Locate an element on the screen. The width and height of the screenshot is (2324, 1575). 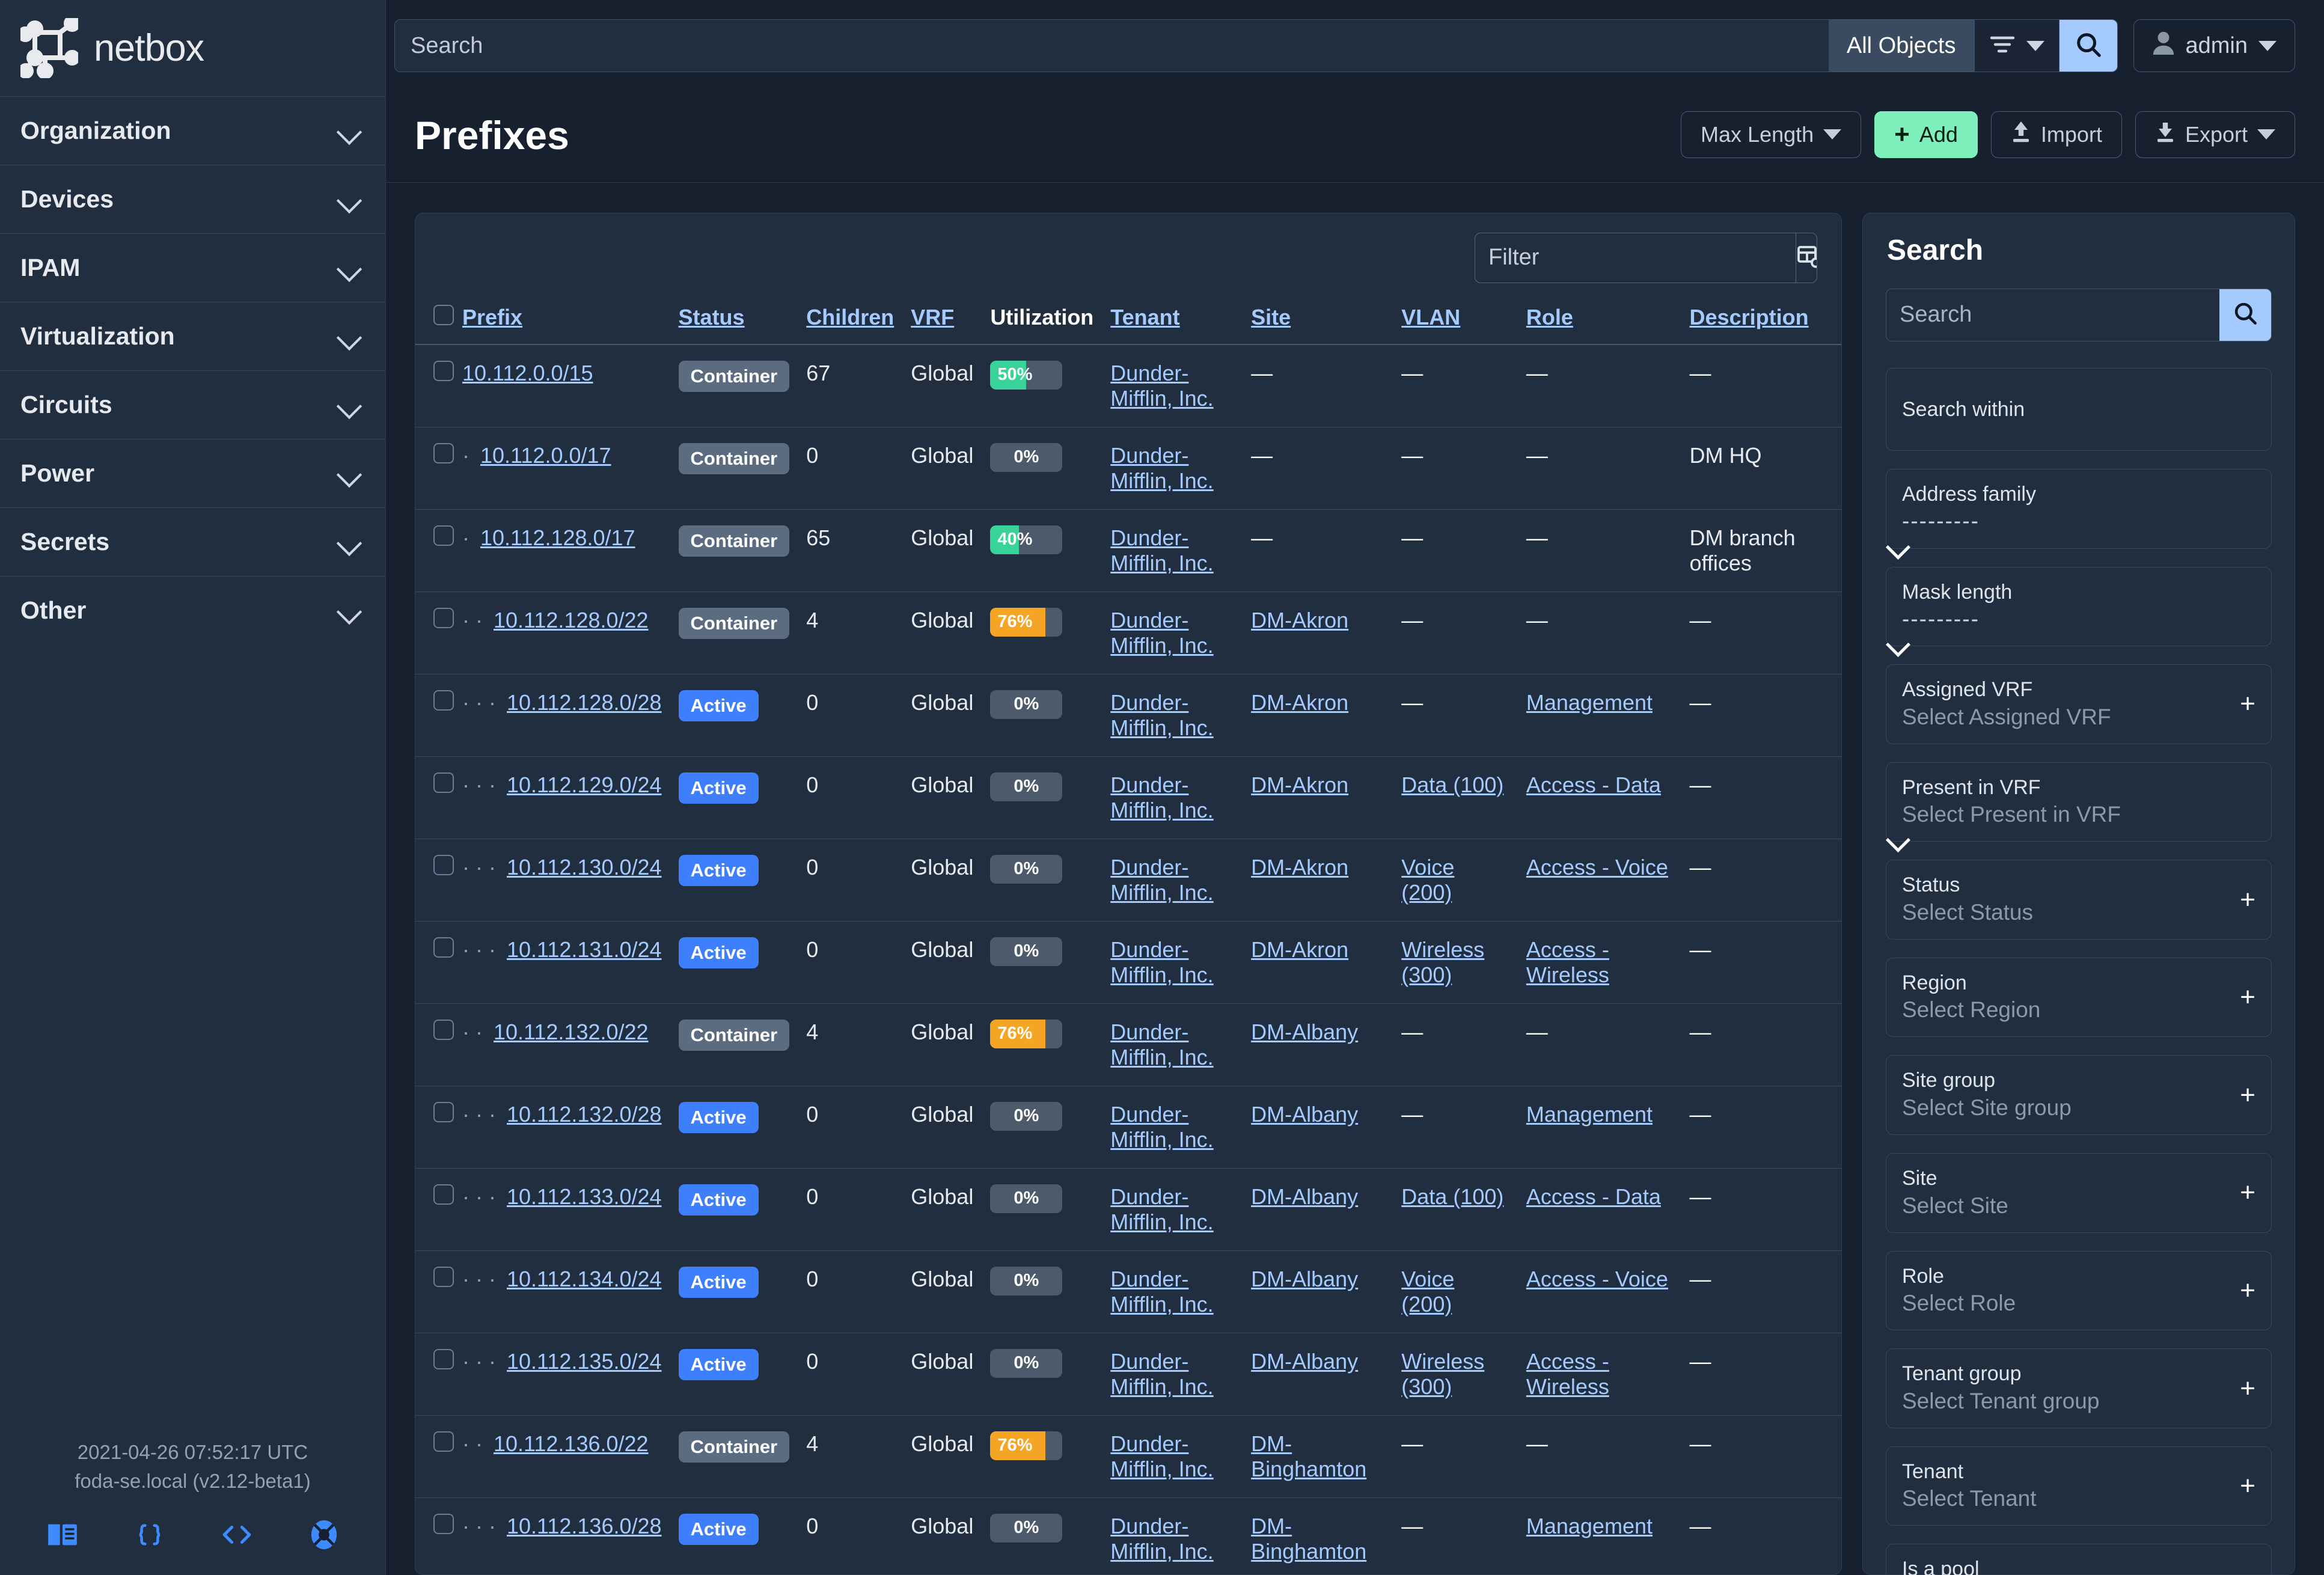
prefix-link: 10.112.0.0/17 is located at coordinates (545, 455).